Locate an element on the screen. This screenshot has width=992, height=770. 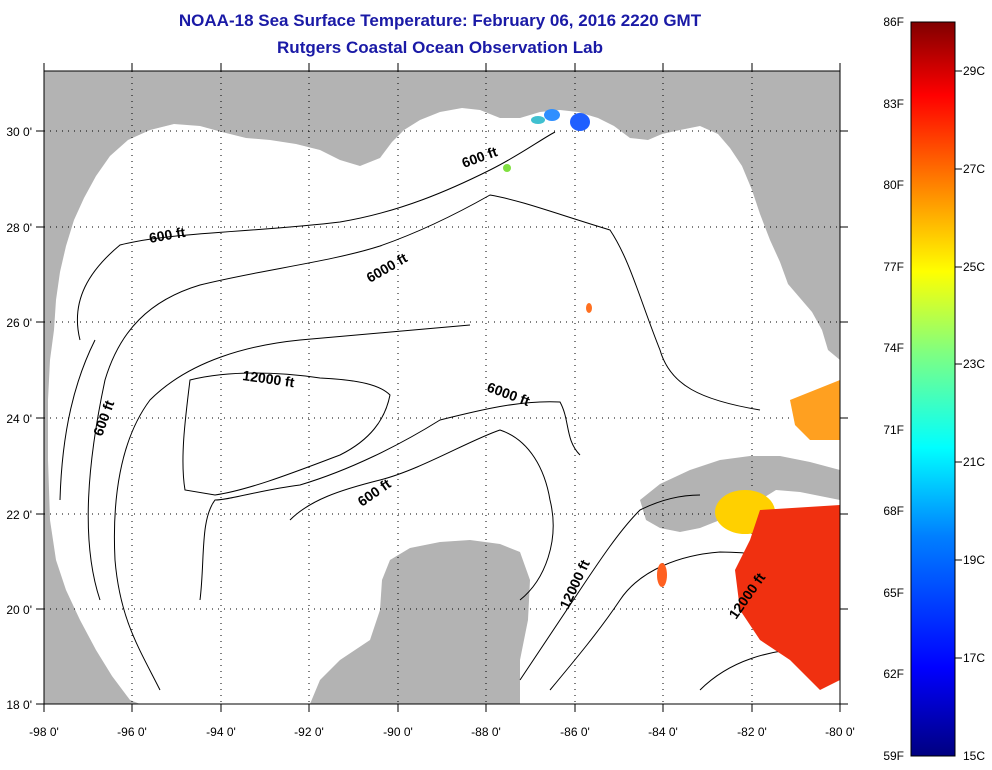
lon-tick-label: -82 0' is located at coordinates (752, 732).